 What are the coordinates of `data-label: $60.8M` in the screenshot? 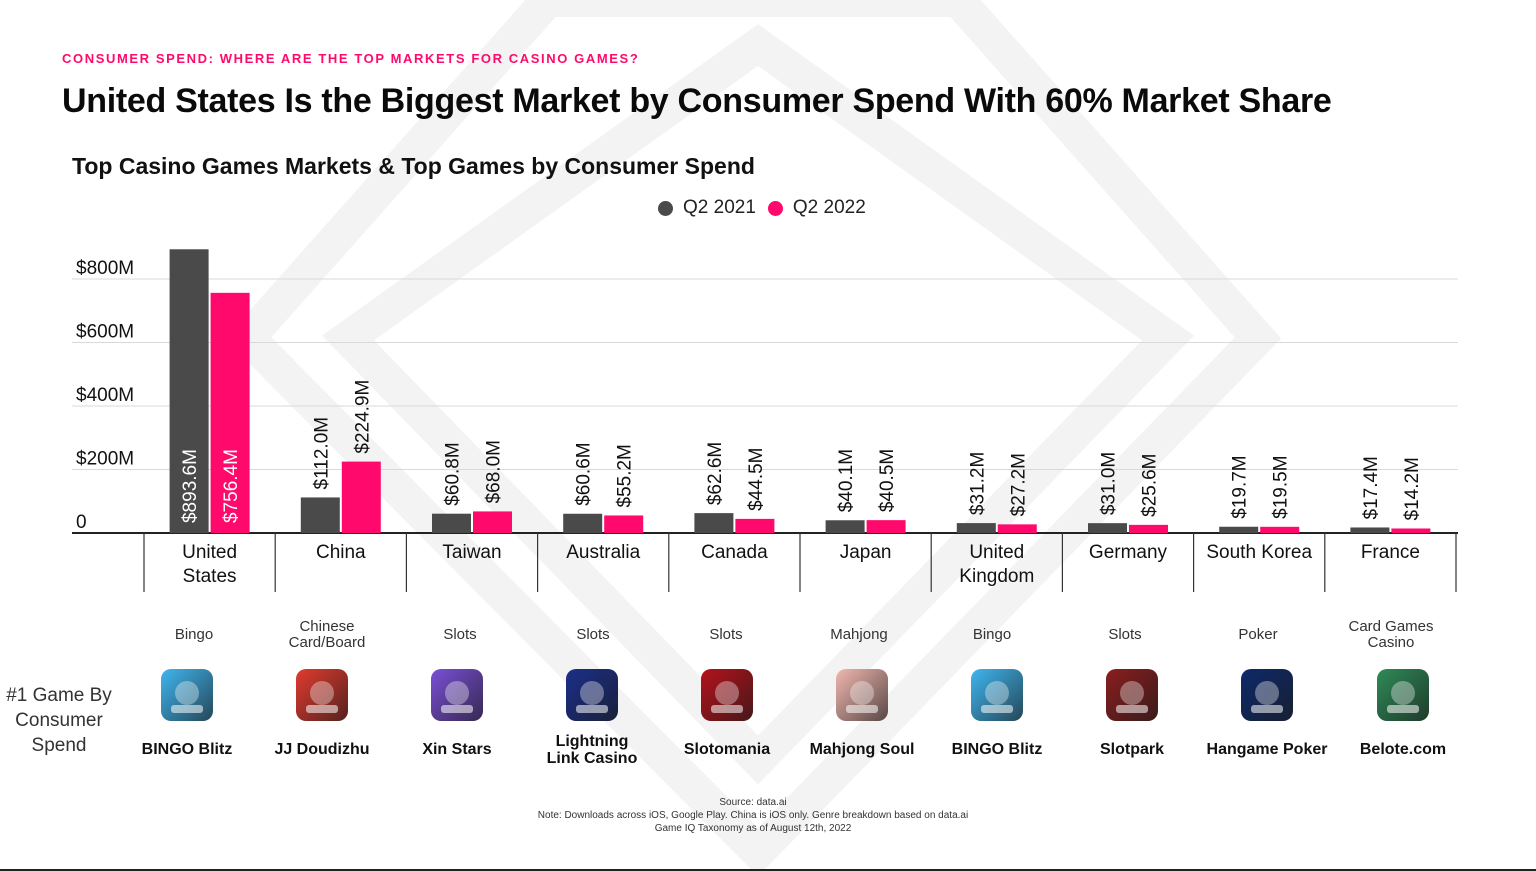 It's located at (453, 473).